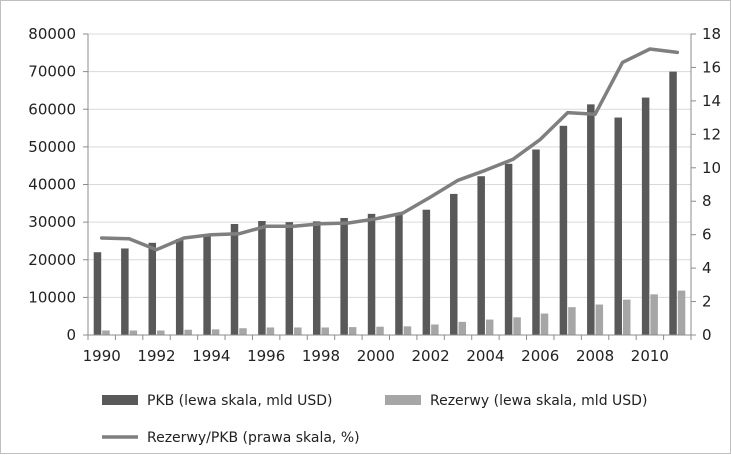 This screenshot has width=731, height=455. What do you see at coordinates (403, 400) in the screenshot?
I see `legend-swatch-rezerwy` at bounding box center [403, 400].